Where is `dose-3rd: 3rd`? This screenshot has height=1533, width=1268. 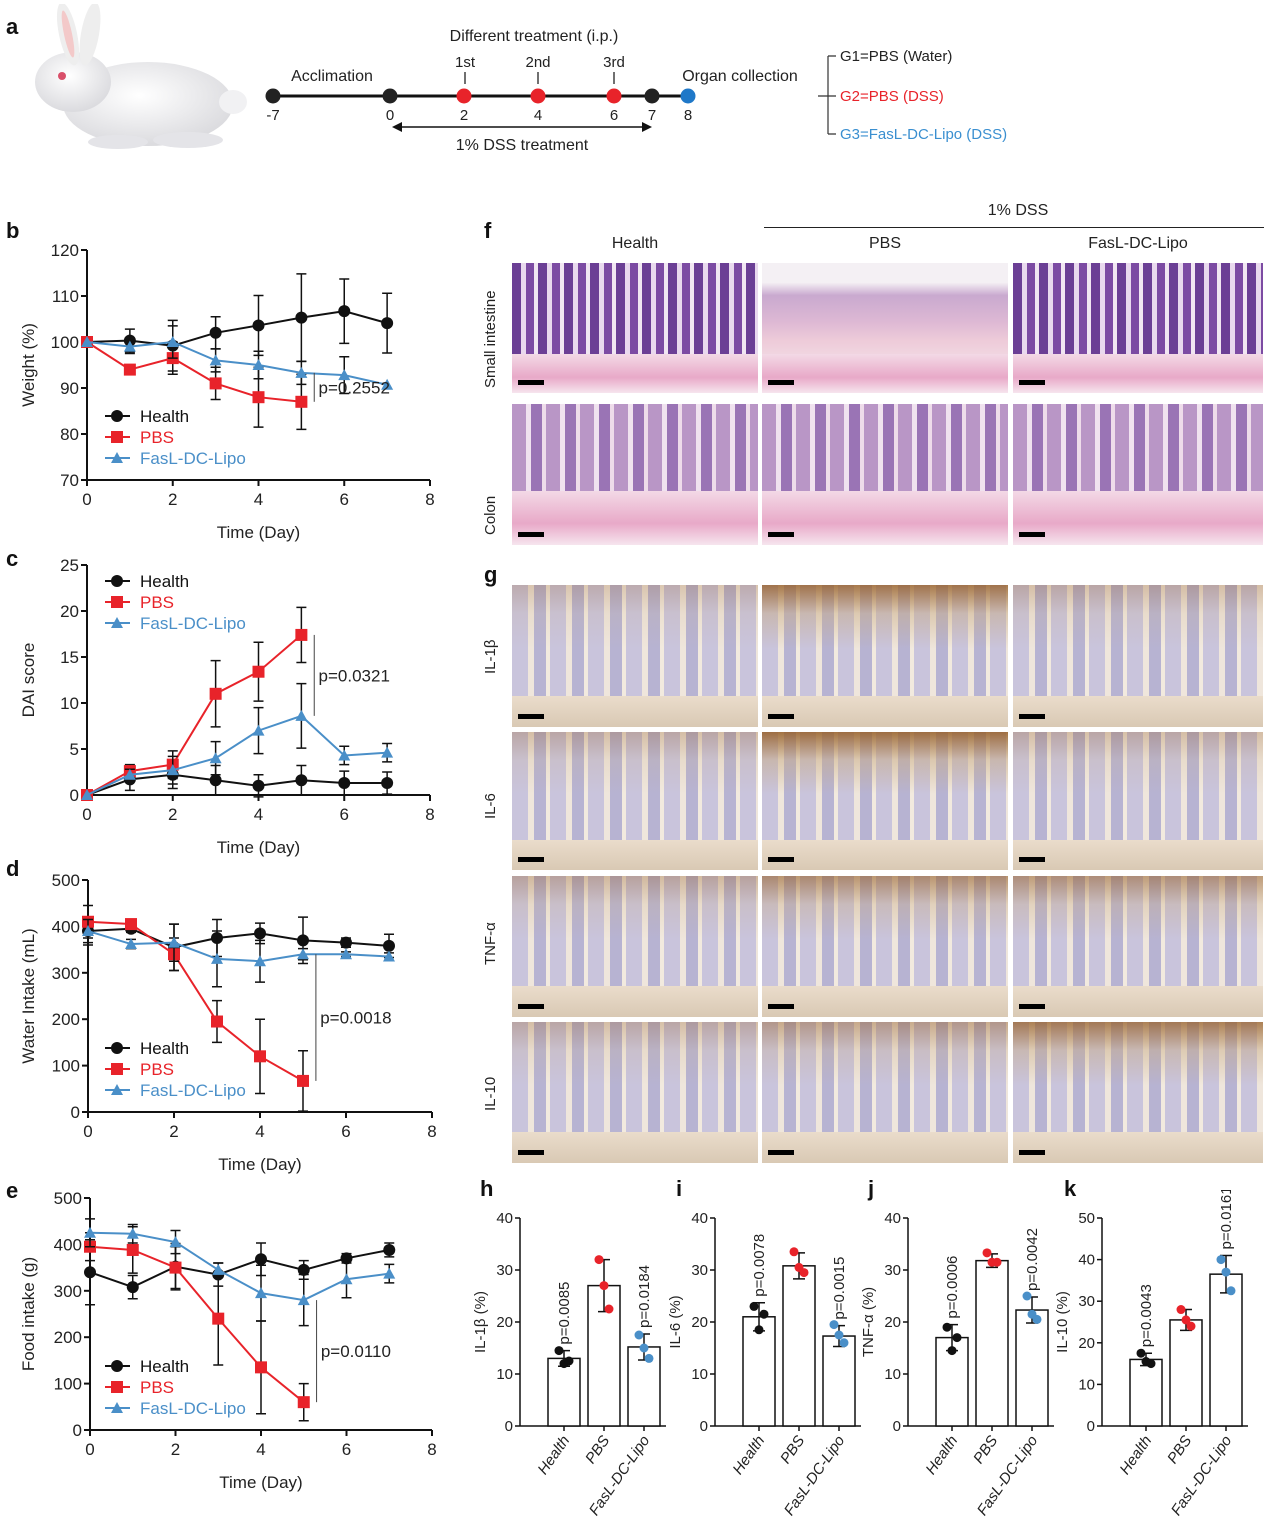 dose-3rd: 3rd is located at coordinates (614, 62).